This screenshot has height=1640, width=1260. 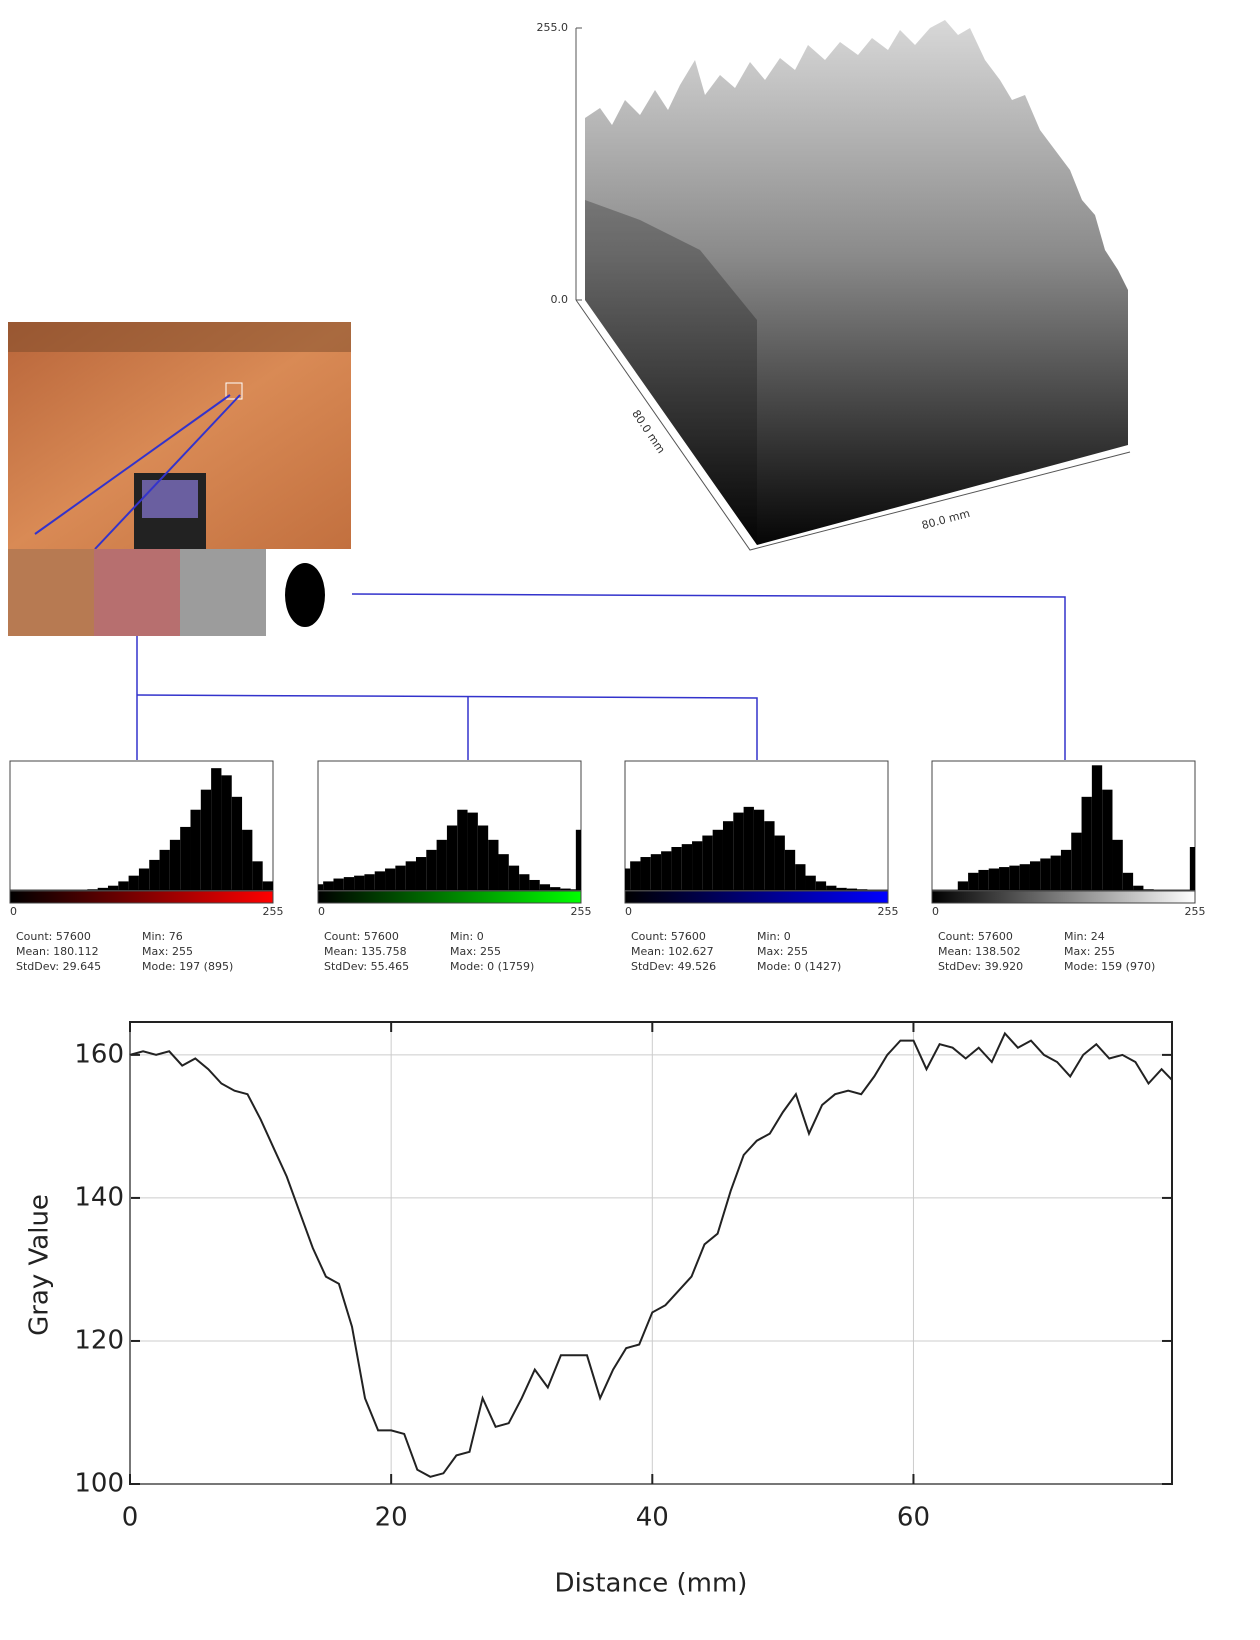 I want to click on stats-text: Mean: 135.758, so click(x=365, y=951).